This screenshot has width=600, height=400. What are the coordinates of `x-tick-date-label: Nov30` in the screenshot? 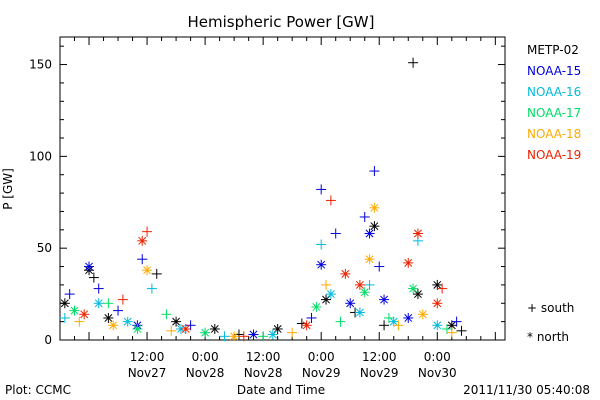 It's located at (437, 373).